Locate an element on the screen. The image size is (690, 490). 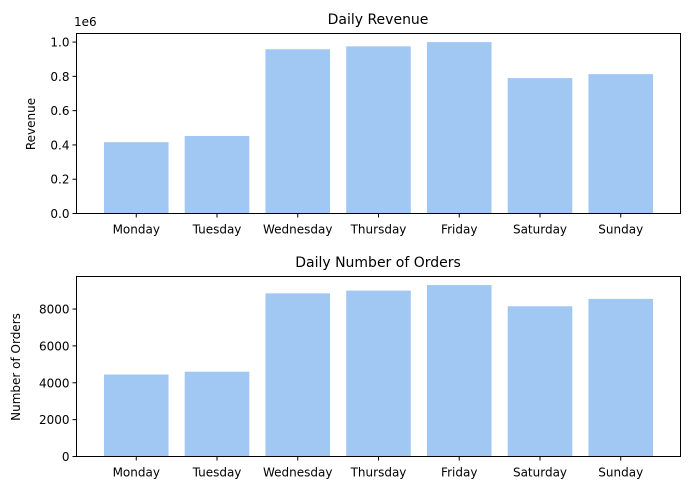
ytick-label: 4000 is located at coordinates (54, 383).